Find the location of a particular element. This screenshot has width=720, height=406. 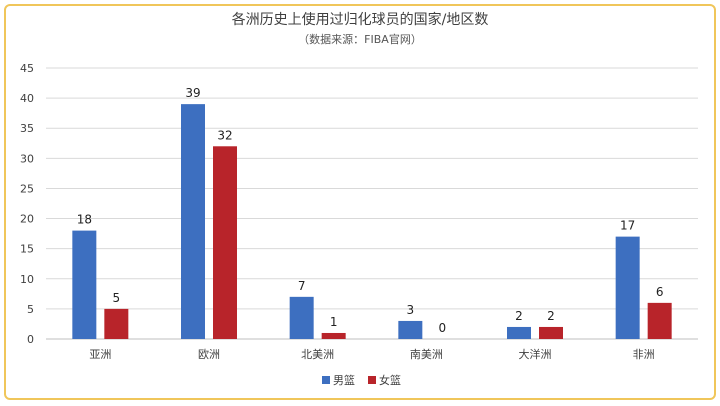

y-tick-label: 25 is located at coordinates (27, 188).